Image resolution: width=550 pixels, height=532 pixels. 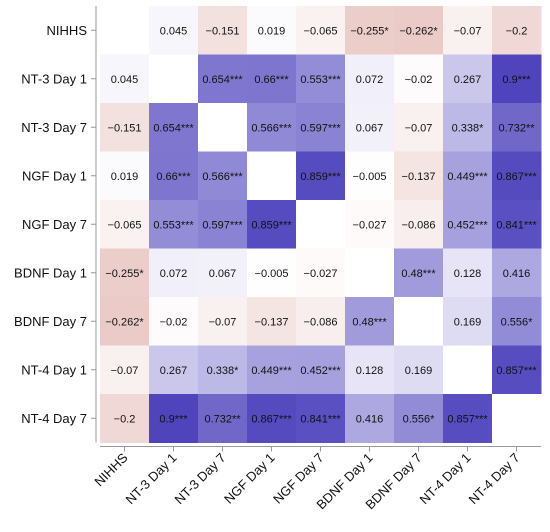 I want to click on cell-value-label: −0.137, so click(x=272, y=322).